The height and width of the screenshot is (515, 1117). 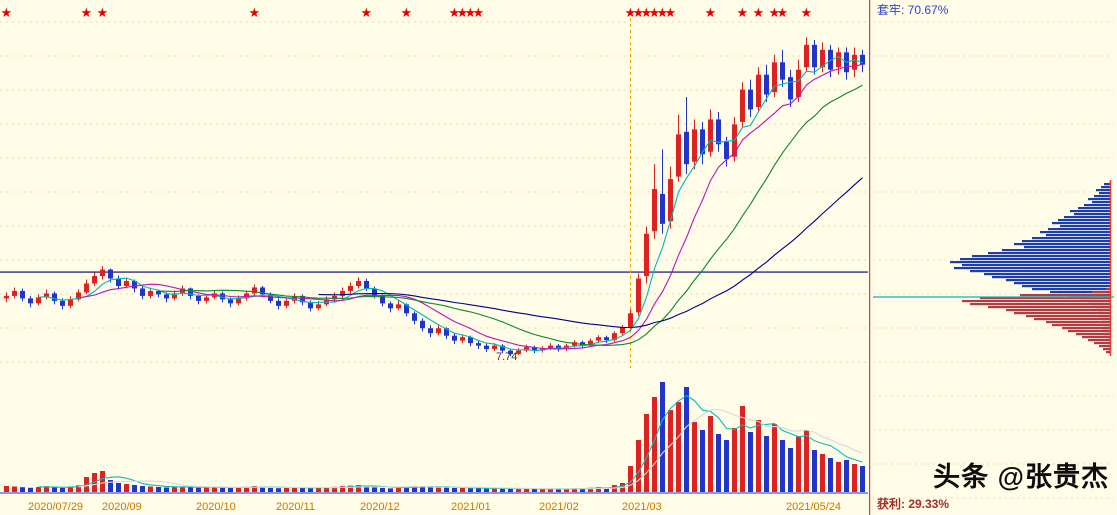 I want to click on axis-date-label: 2020/12, so click(x=380, y=507).